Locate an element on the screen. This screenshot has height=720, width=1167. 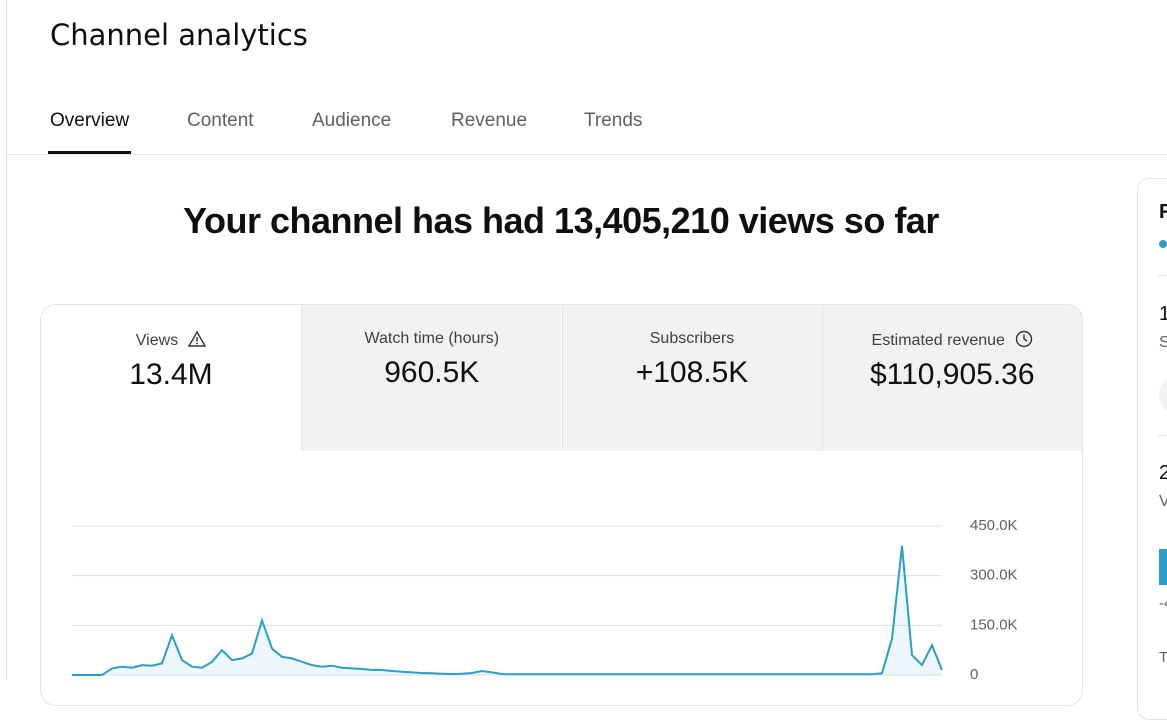
metric-label: Watch time (hours) is located at coordinates (431, 339).